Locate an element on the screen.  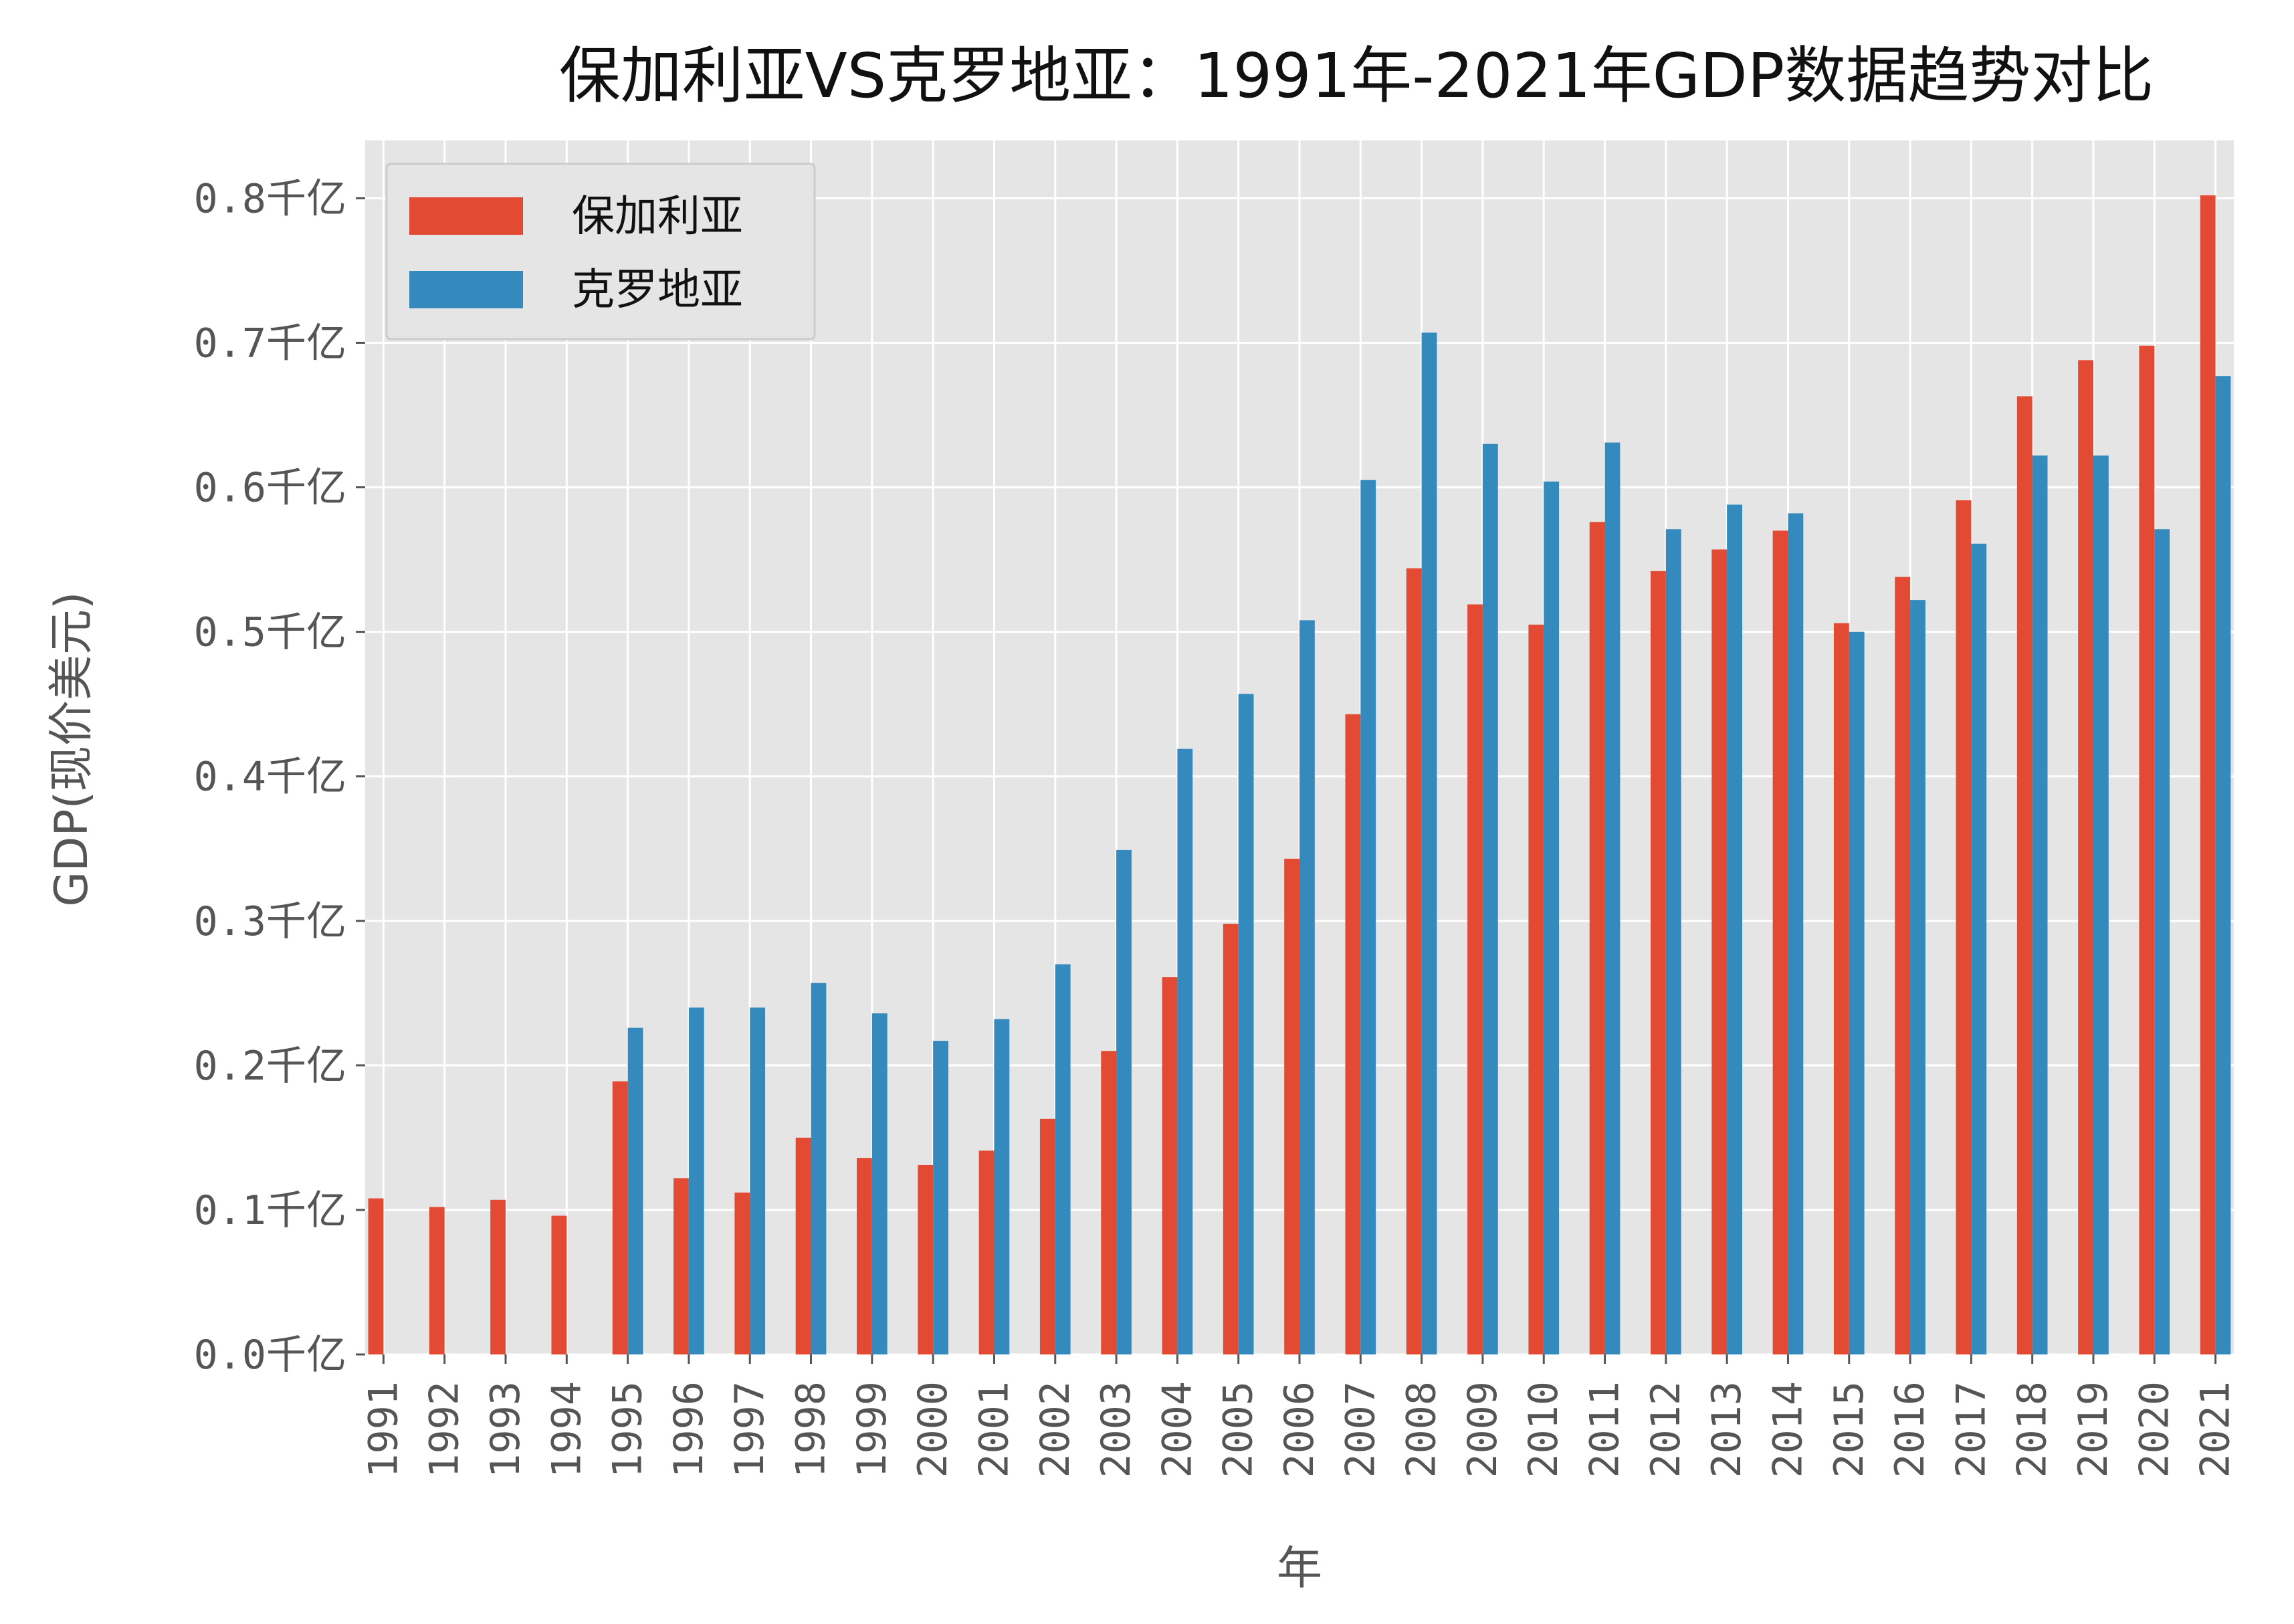
legend: 保加利亚 克罗地亚 is located at coordinates (600, 251).